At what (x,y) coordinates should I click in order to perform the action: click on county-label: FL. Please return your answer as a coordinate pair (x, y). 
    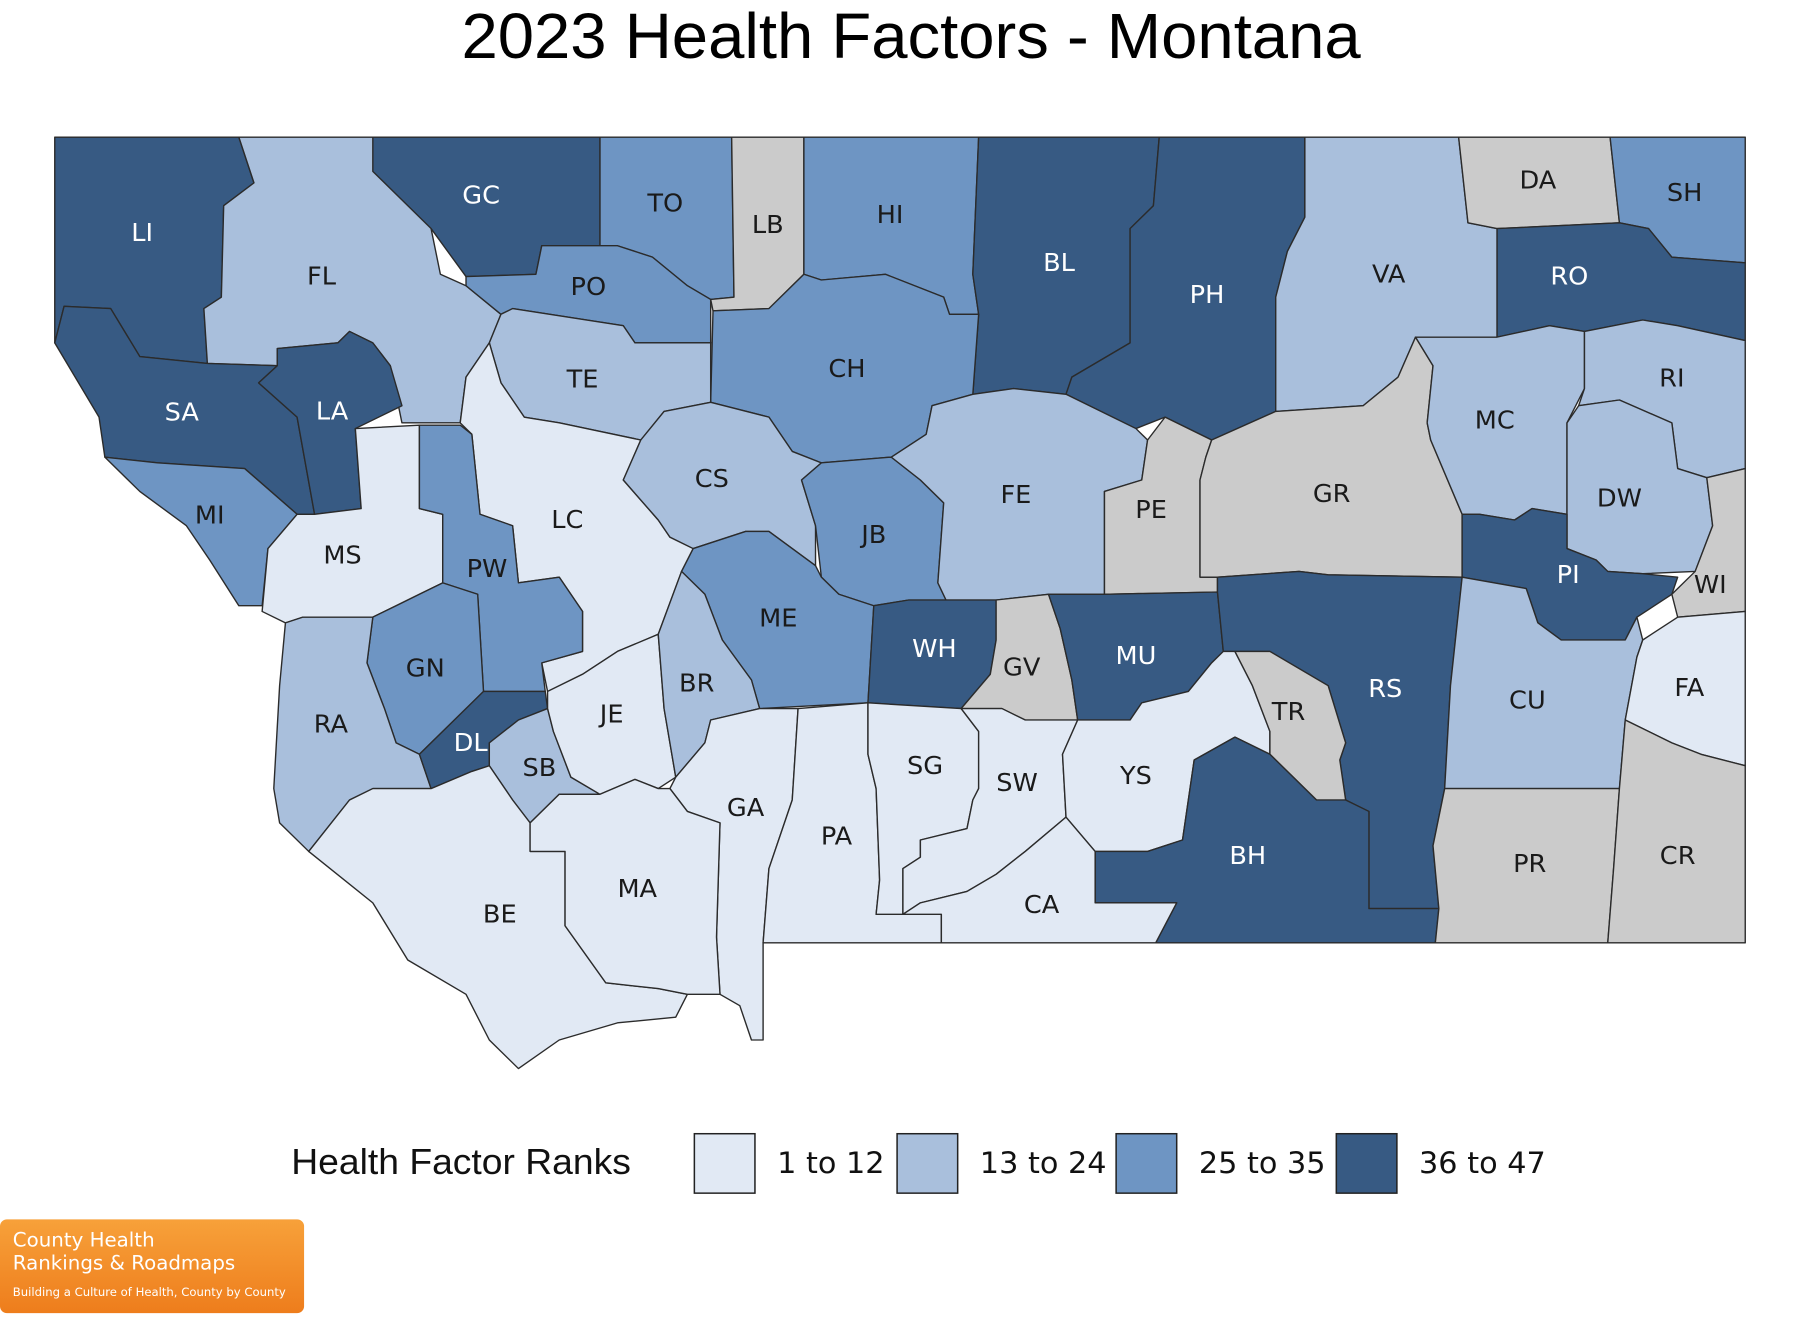
    Looking at the image, I should click on (321, 276).